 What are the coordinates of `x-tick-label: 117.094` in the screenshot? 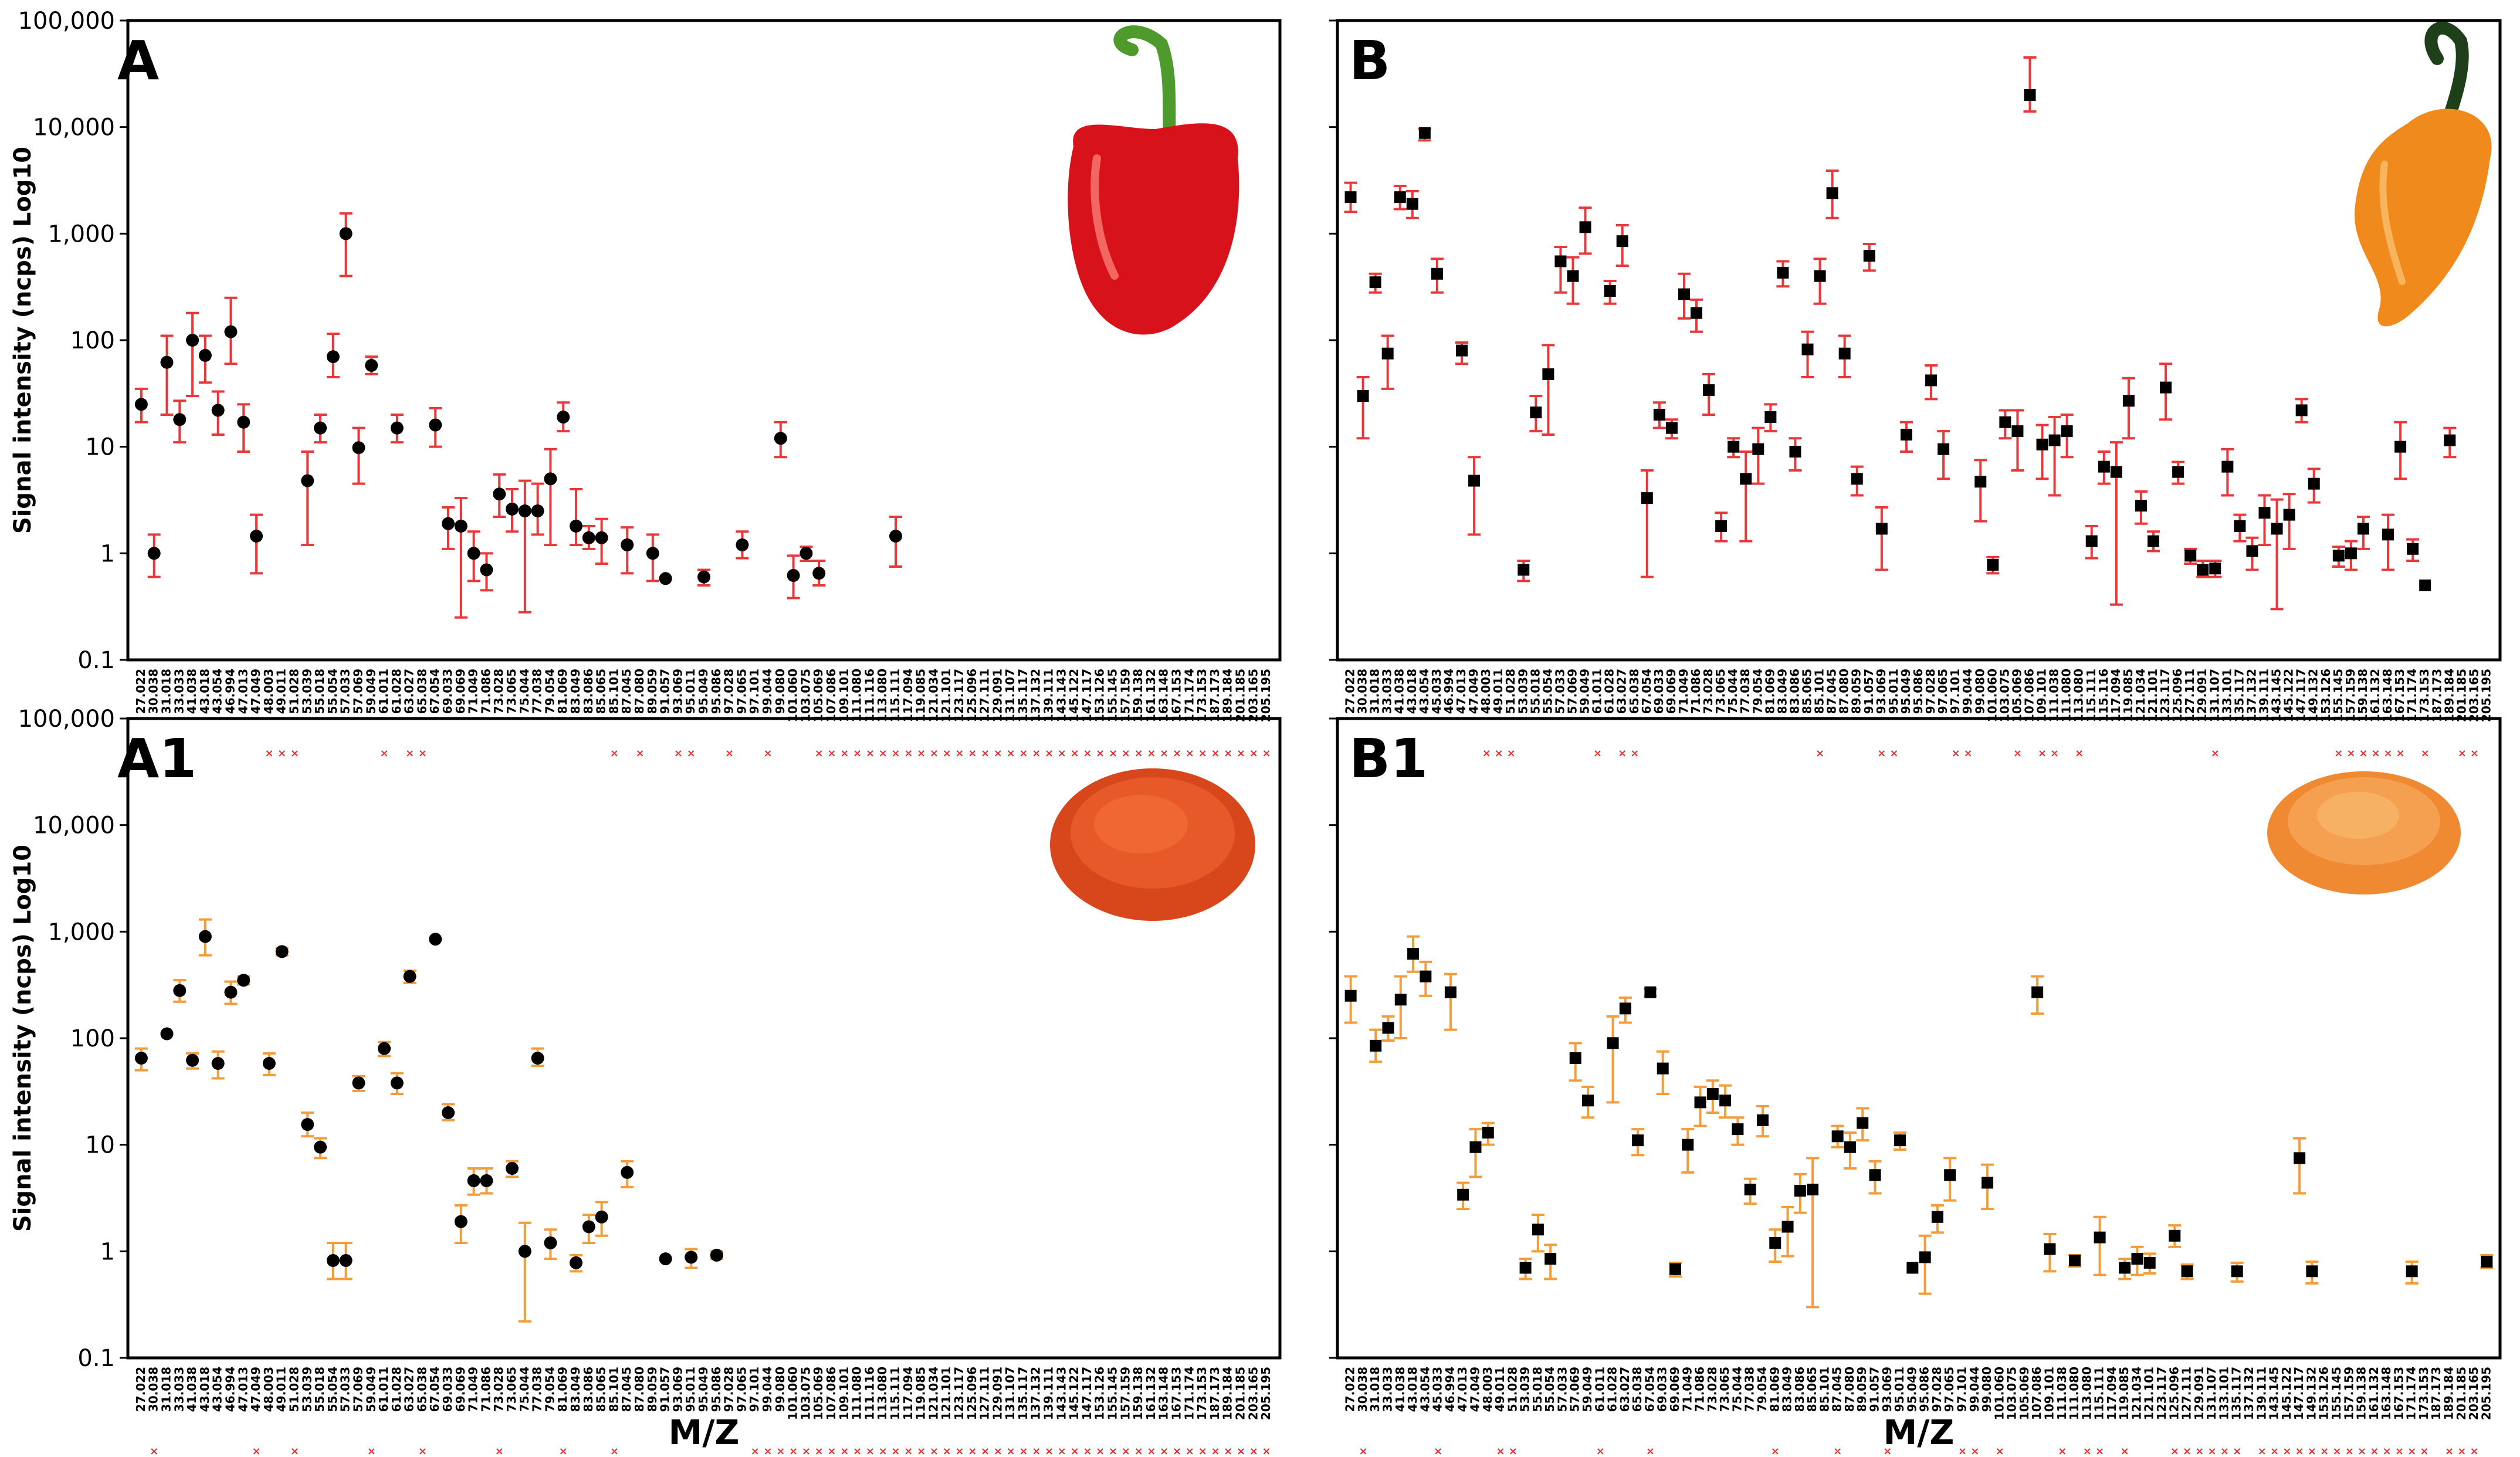 It's located at (2116, 696).